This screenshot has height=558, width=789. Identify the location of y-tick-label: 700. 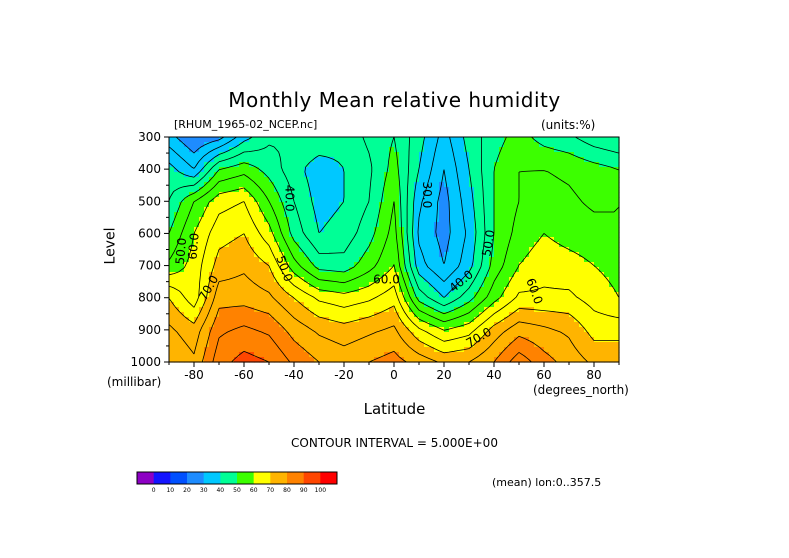
(149, 266).